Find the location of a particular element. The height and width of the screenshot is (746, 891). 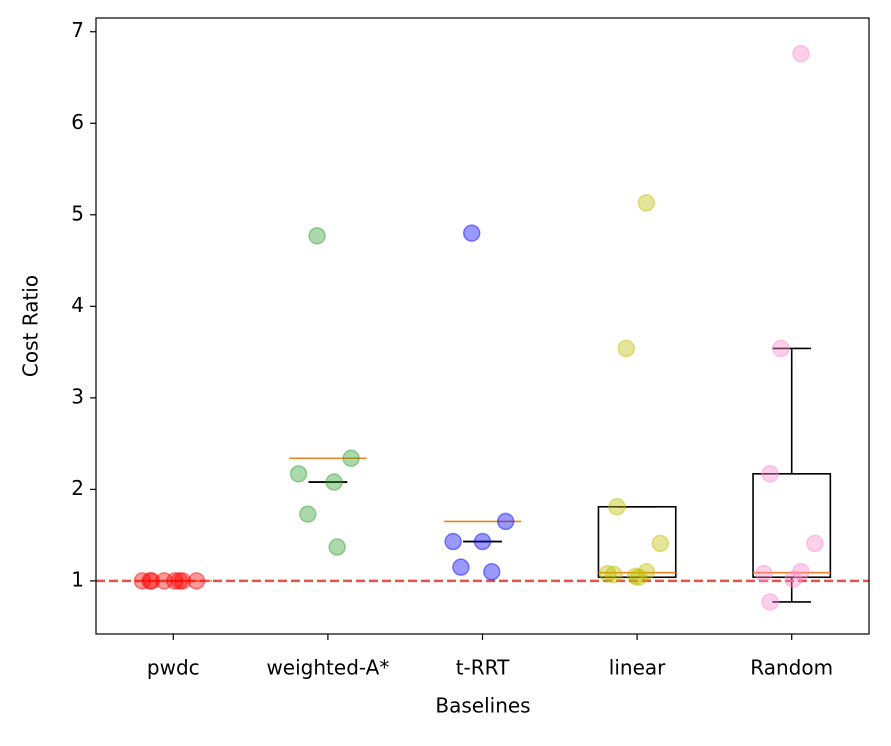

y-tick-label: 7 is located at coordinates (77, 30).